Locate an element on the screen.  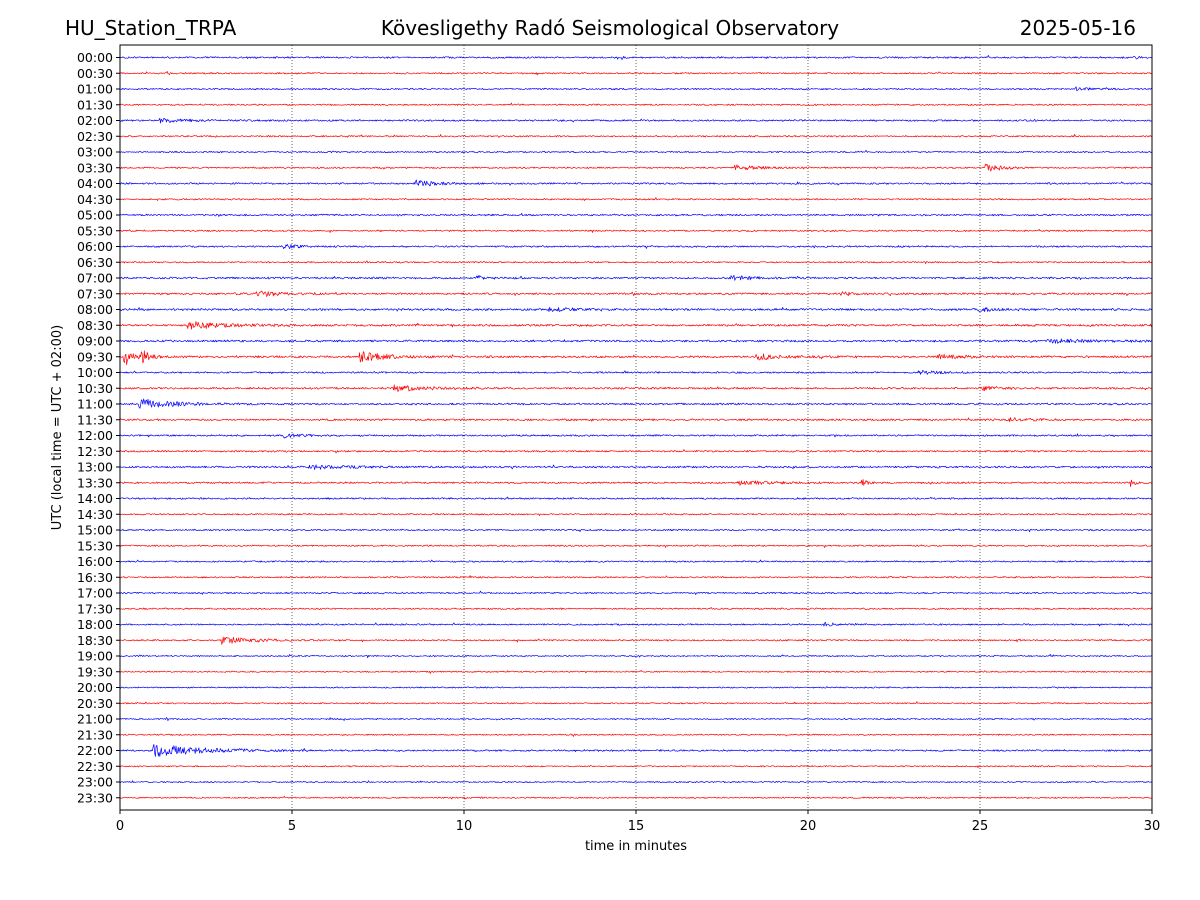
y-tick-label: 14:00 is located at coordinates (95, 498).